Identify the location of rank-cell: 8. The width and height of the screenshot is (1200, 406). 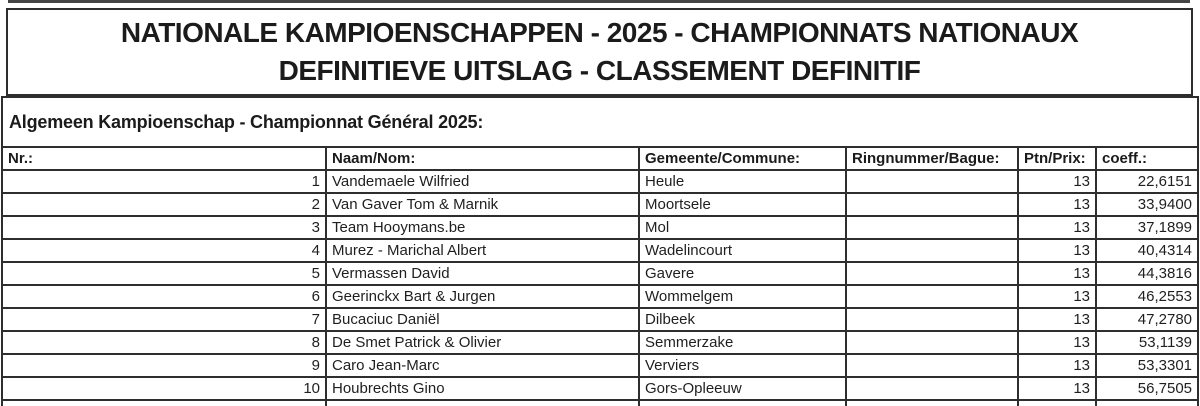
(164, 342).